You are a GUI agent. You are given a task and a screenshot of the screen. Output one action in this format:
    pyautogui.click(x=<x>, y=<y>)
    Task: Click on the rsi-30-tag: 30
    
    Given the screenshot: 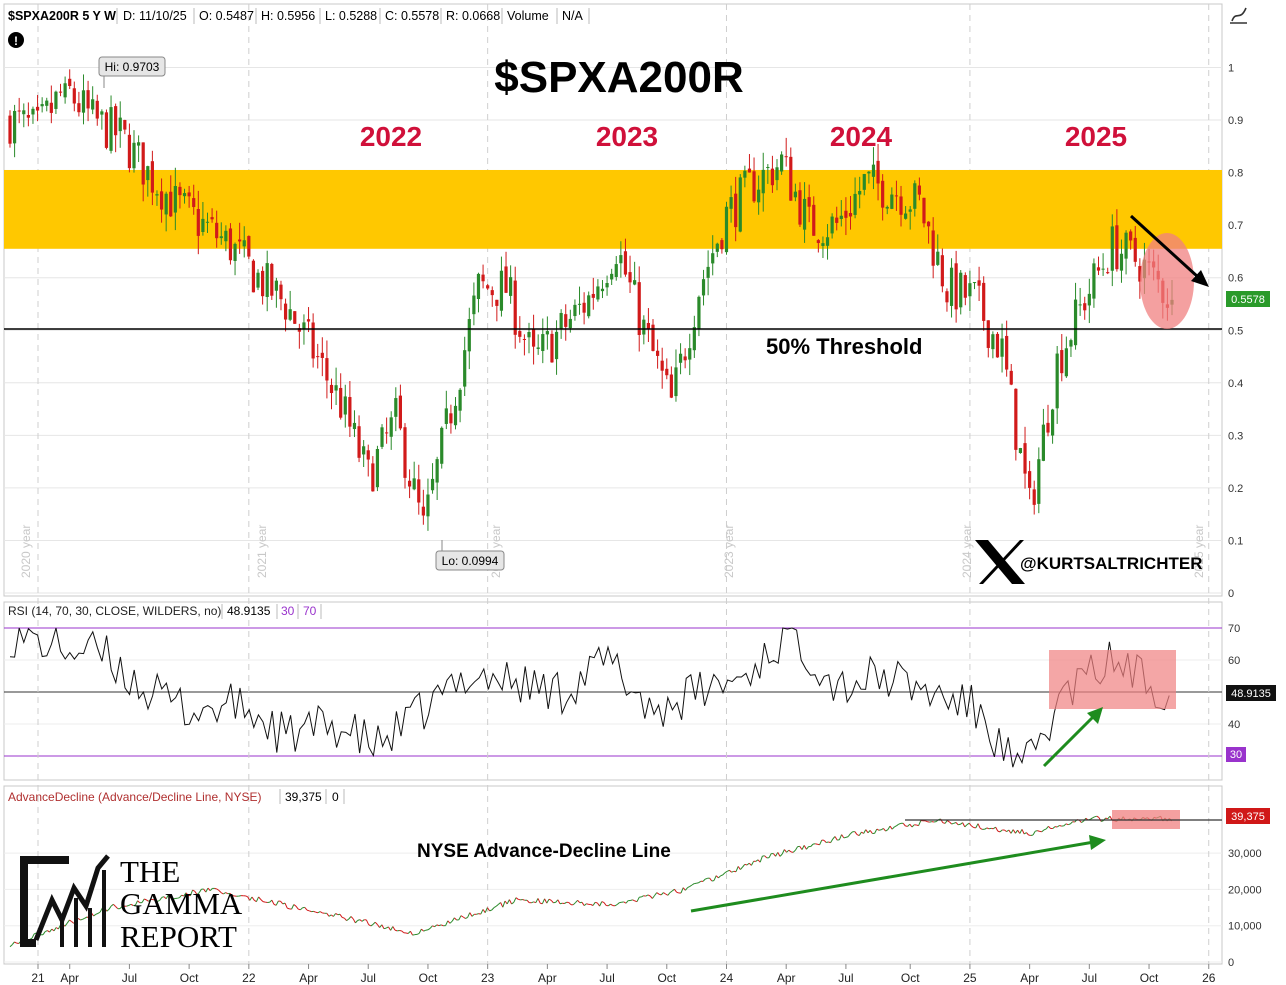 What is the action you would take?
    pyautogui.click(x=1236, y=754)
    